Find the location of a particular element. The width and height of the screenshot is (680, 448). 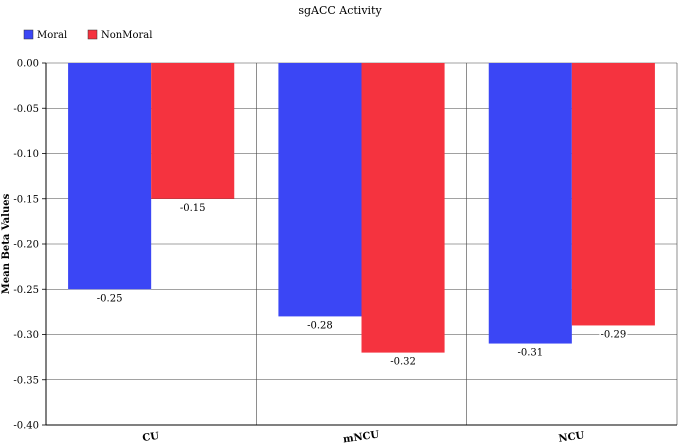

y-tick-label: -0.30 is located at coordinates (26, 335).